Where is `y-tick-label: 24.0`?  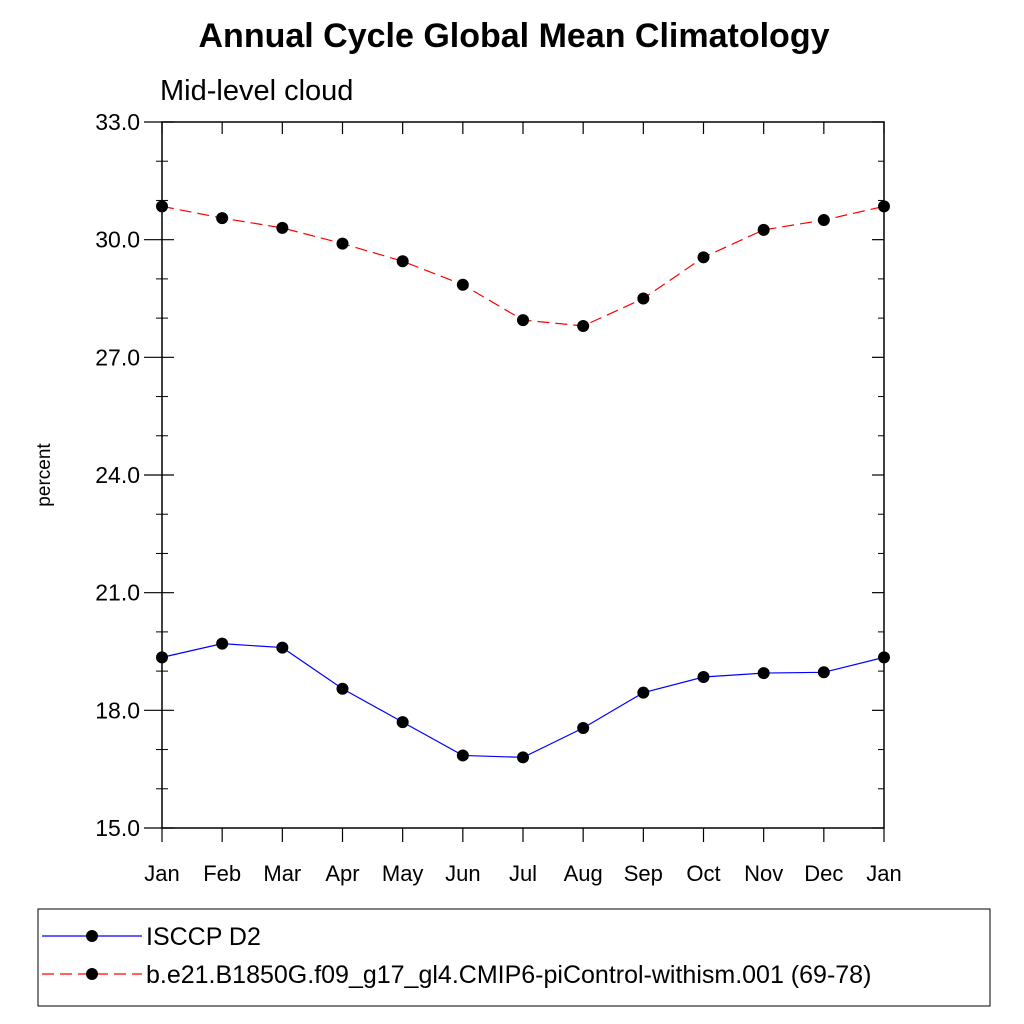
y-tick-label: 24.0 is located at coordinates (117, 475).